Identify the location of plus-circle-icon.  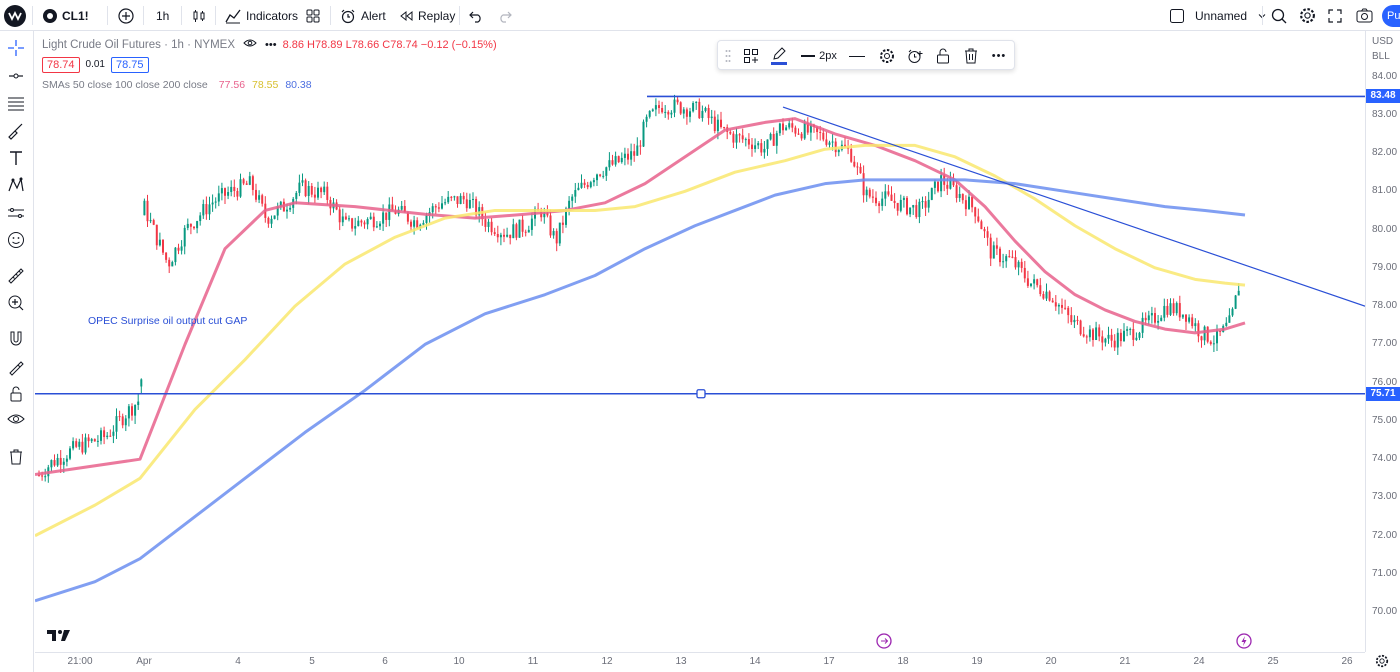
(126, 15).